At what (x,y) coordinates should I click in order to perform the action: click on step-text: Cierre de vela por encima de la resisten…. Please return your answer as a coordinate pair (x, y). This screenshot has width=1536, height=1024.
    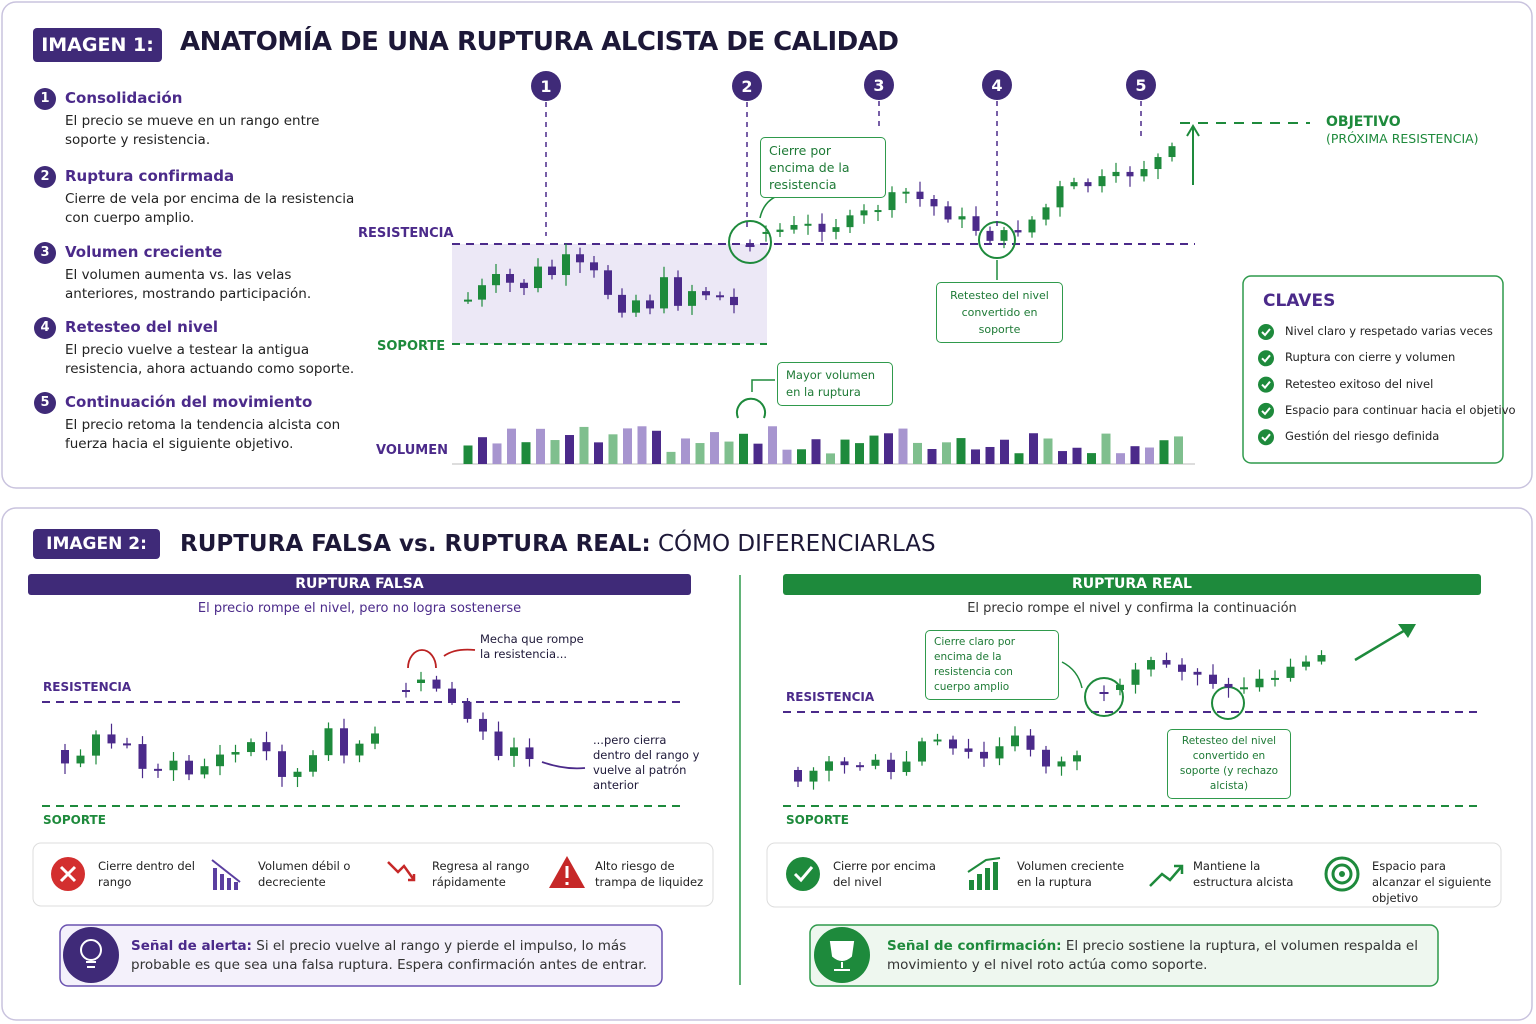
    Looking at the image, I should click on (210, 208).